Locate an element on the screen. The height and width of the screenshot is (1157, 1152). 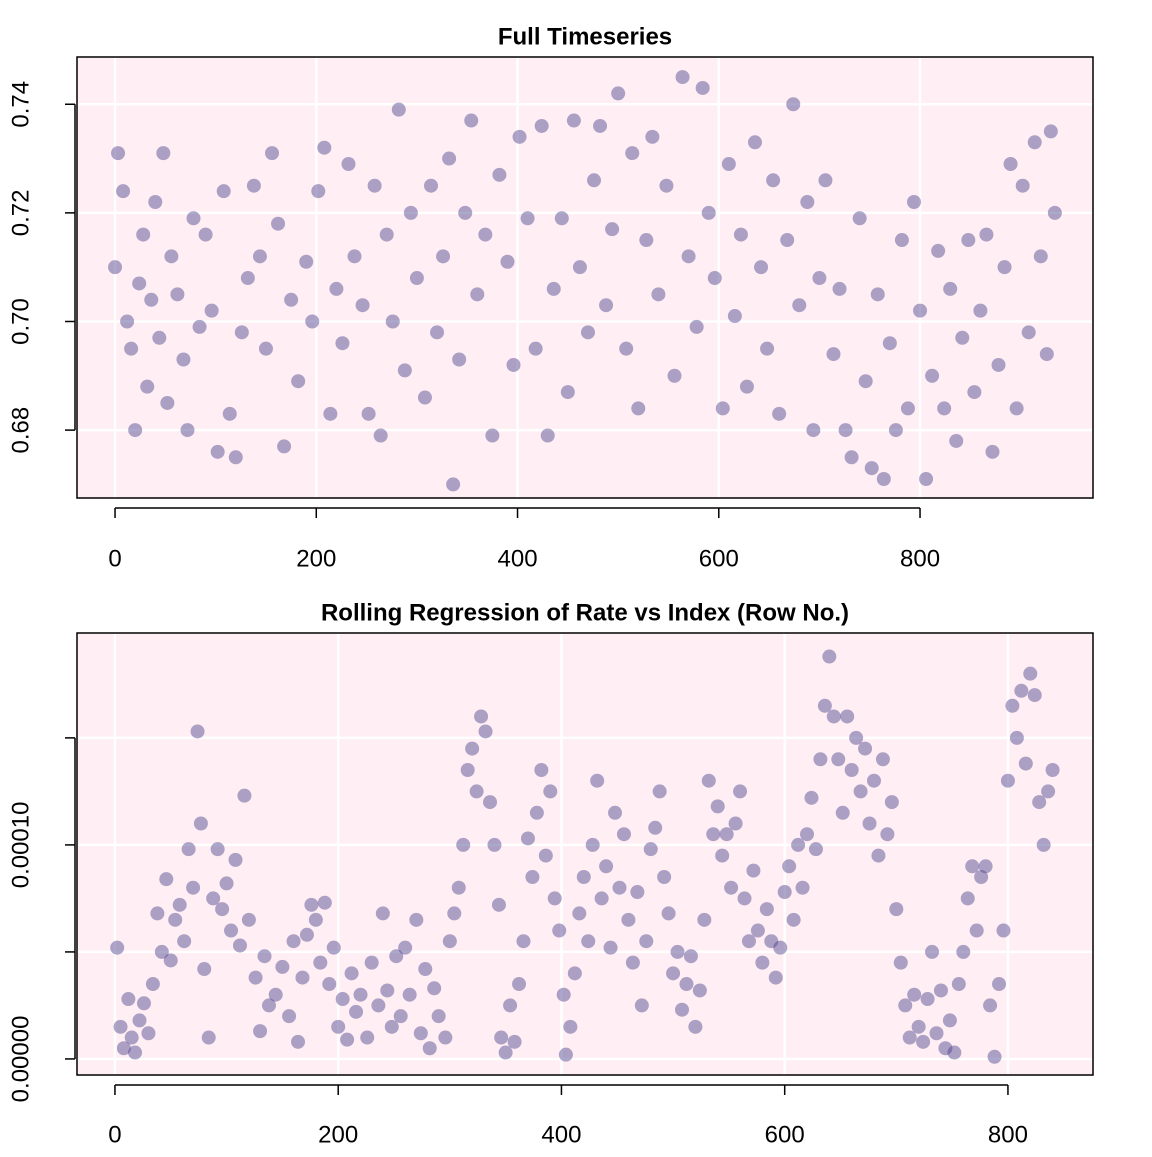
x-tick-label: 200 is located at coordinates (316, 558).